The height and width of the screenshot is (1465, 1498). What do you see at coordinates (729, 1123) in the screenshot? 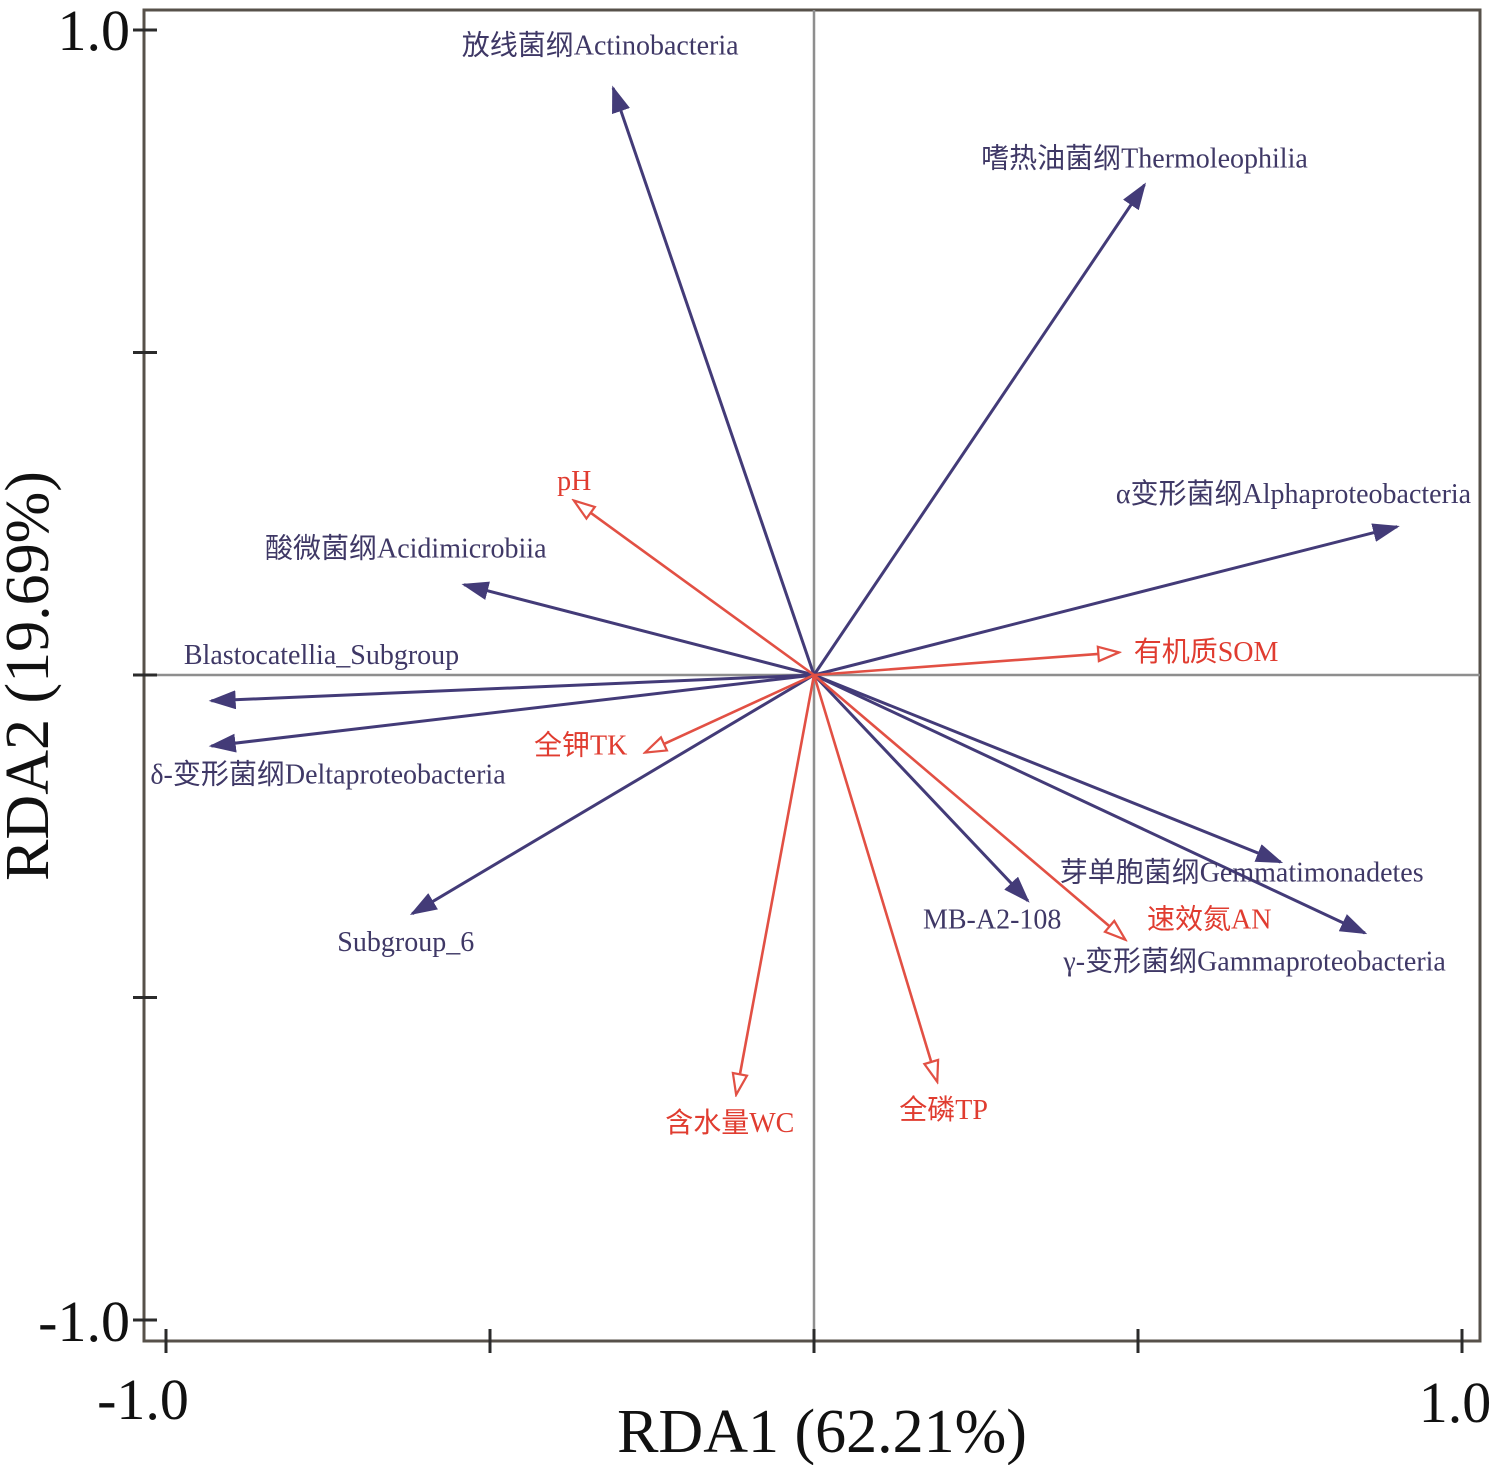
I see `env-label-wc: 含水量WC` at bounding box center [729, 1123].